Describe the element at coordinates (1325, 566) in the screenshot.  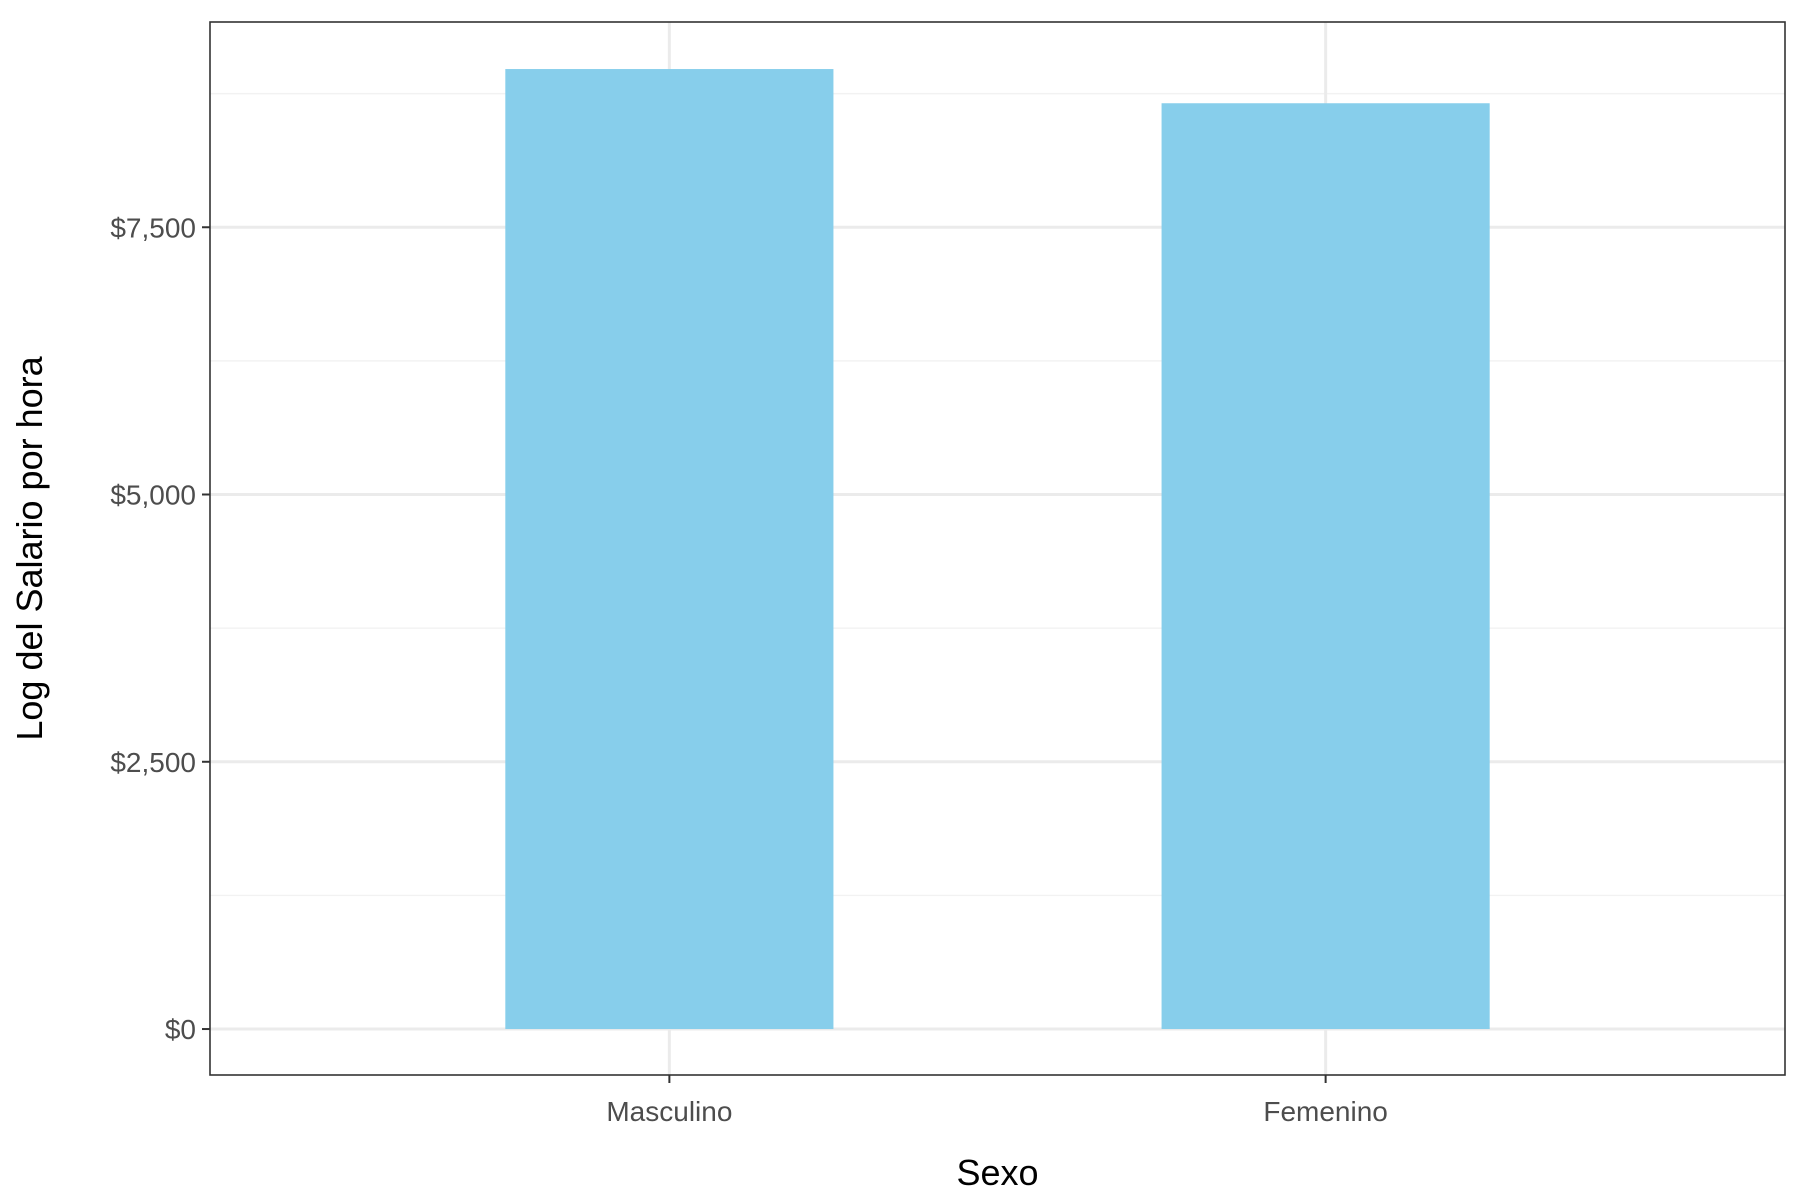
I see `bar-femenino` at that location.